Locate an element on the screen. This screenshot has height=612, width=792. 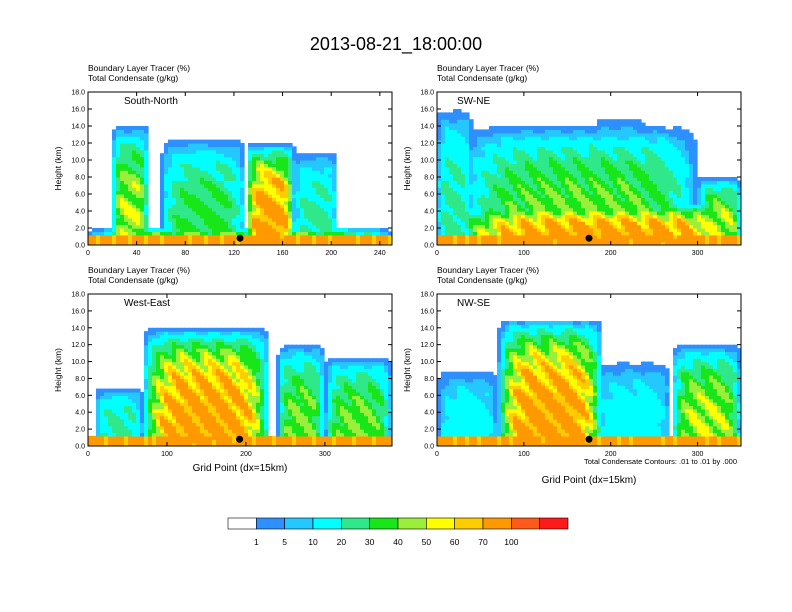
colorbar-label: 60 is located at coordinates (455, 542).